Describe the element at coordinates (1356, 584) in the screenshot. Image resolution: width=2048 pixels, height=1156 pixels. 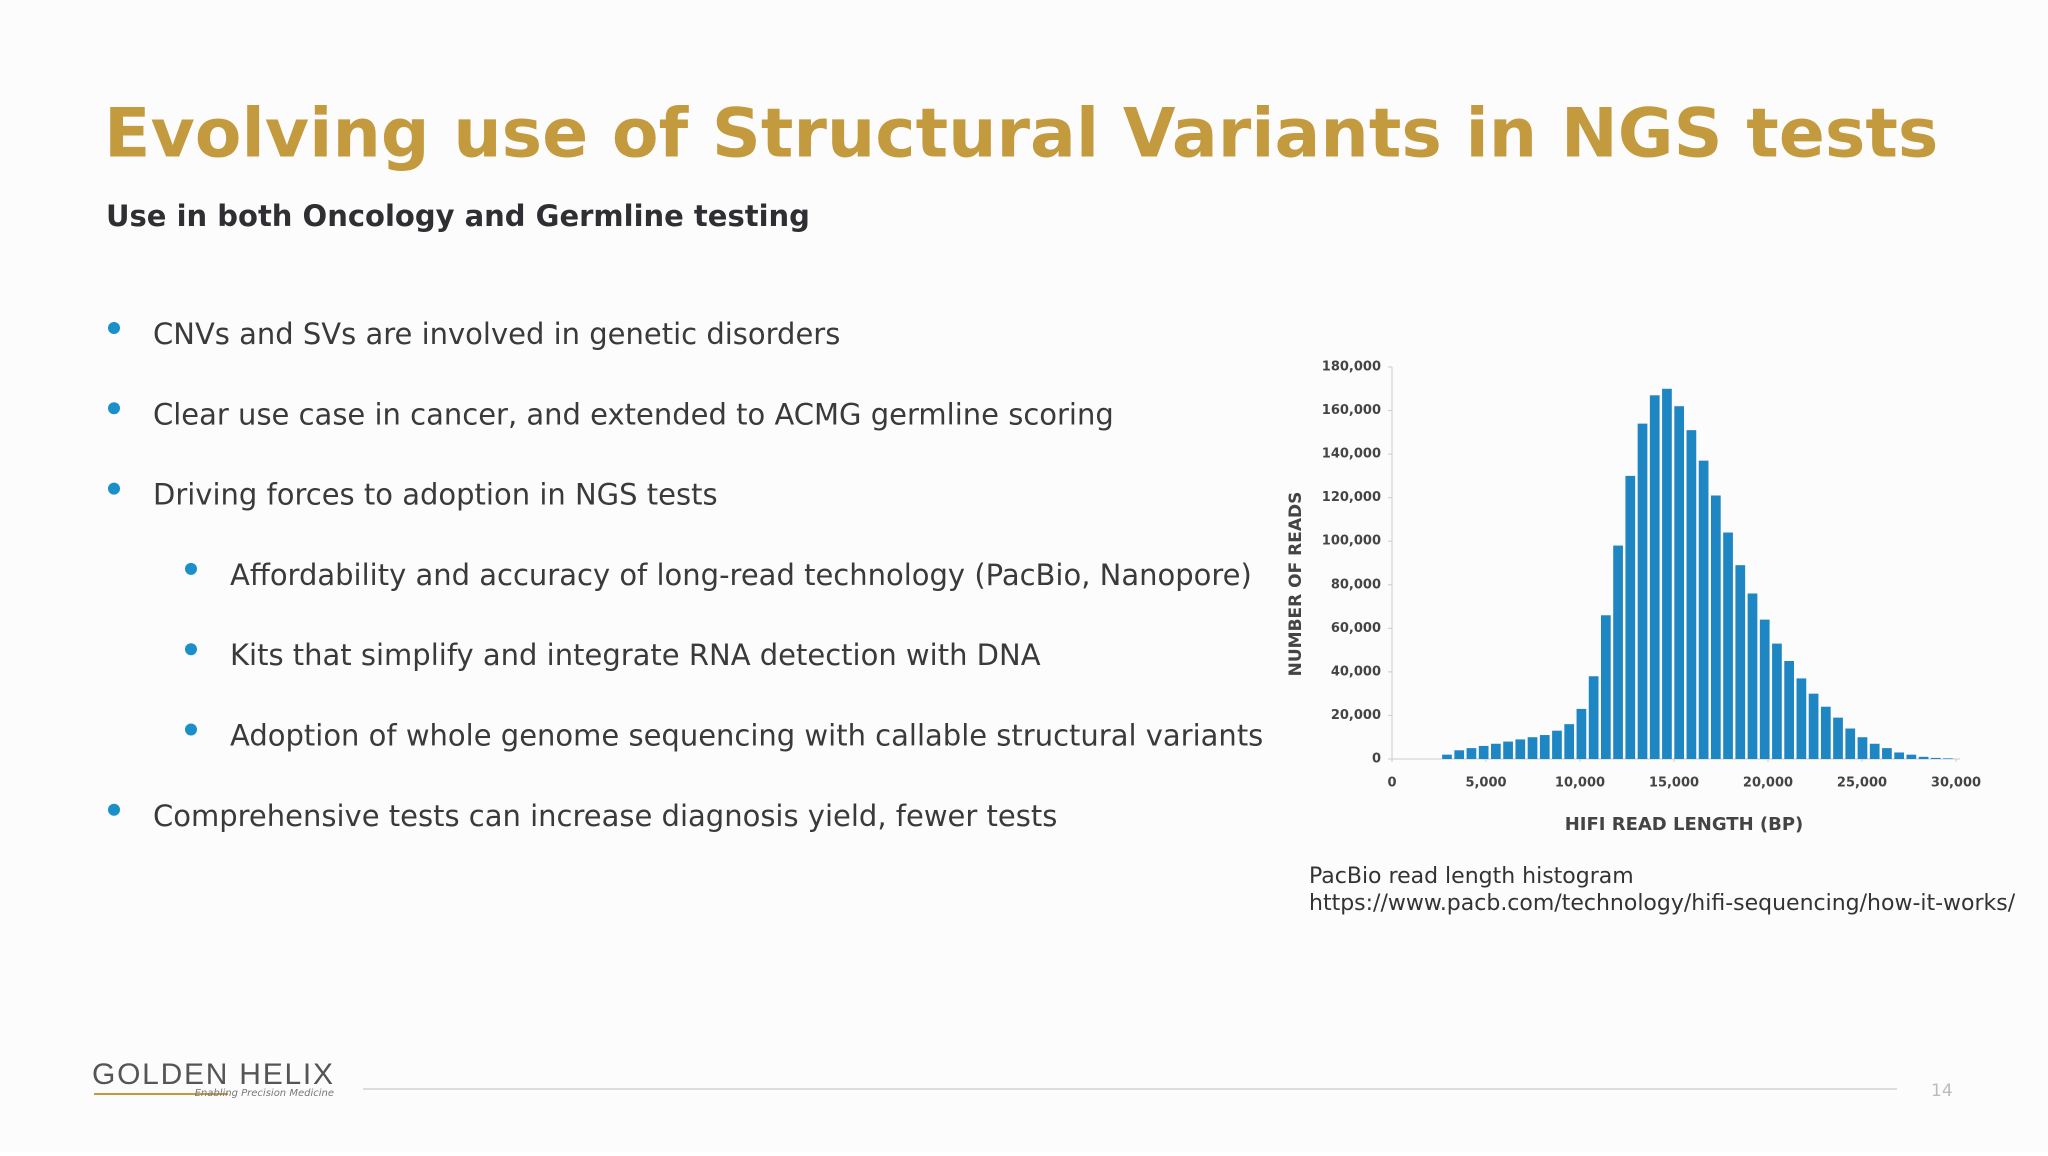
I see `y-tick-label: 80,000` at that location.